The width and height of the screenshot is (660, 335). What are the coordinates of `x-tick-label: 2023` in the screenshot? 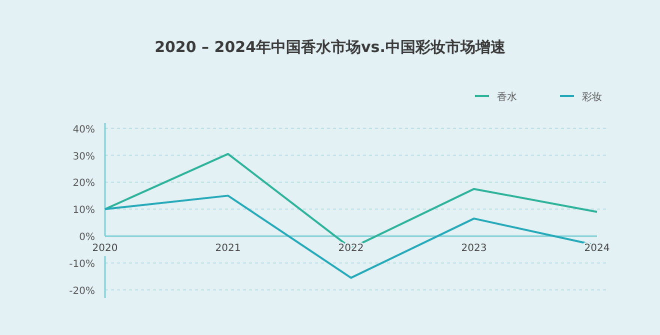 It's located at (474, 248).